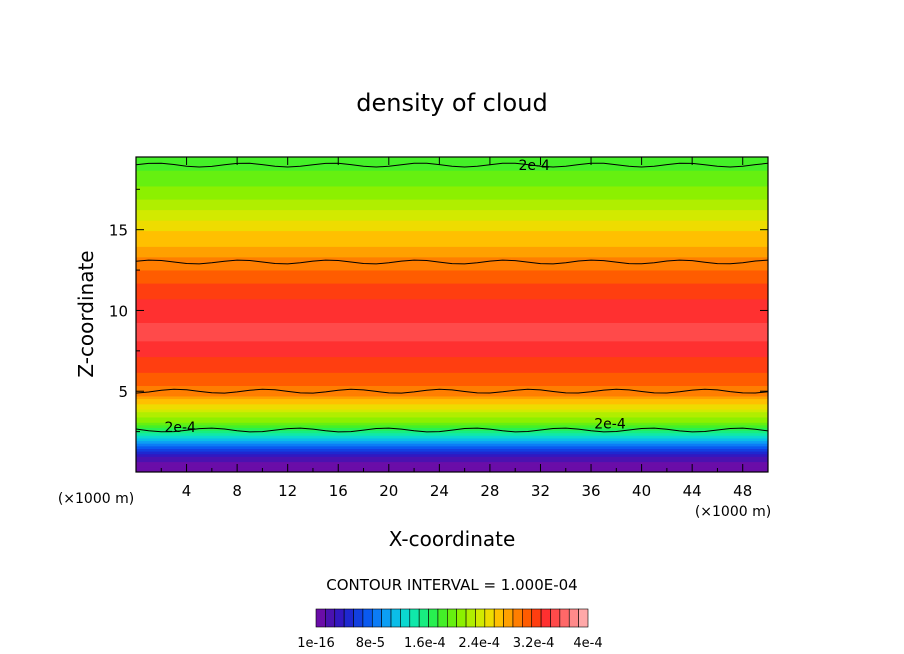 The image size is (904, 654). I want to click on x-tick-label: 40, so click(641, 491).